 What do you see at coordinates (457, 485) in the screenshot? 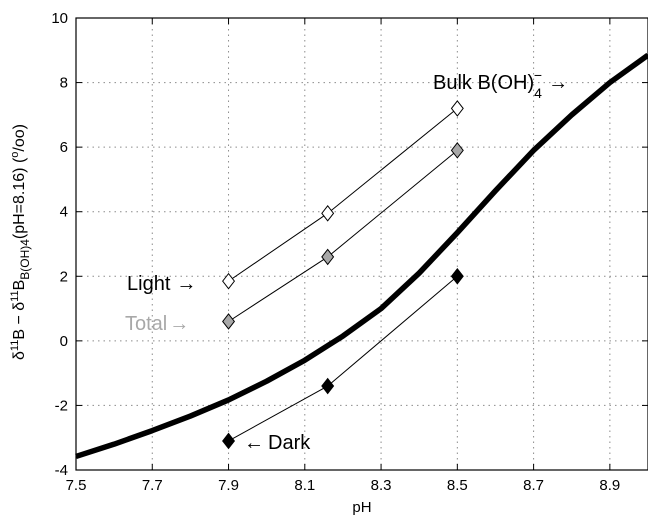
I see `x-tick-label: 8.5` at bounding box center [457, 485].